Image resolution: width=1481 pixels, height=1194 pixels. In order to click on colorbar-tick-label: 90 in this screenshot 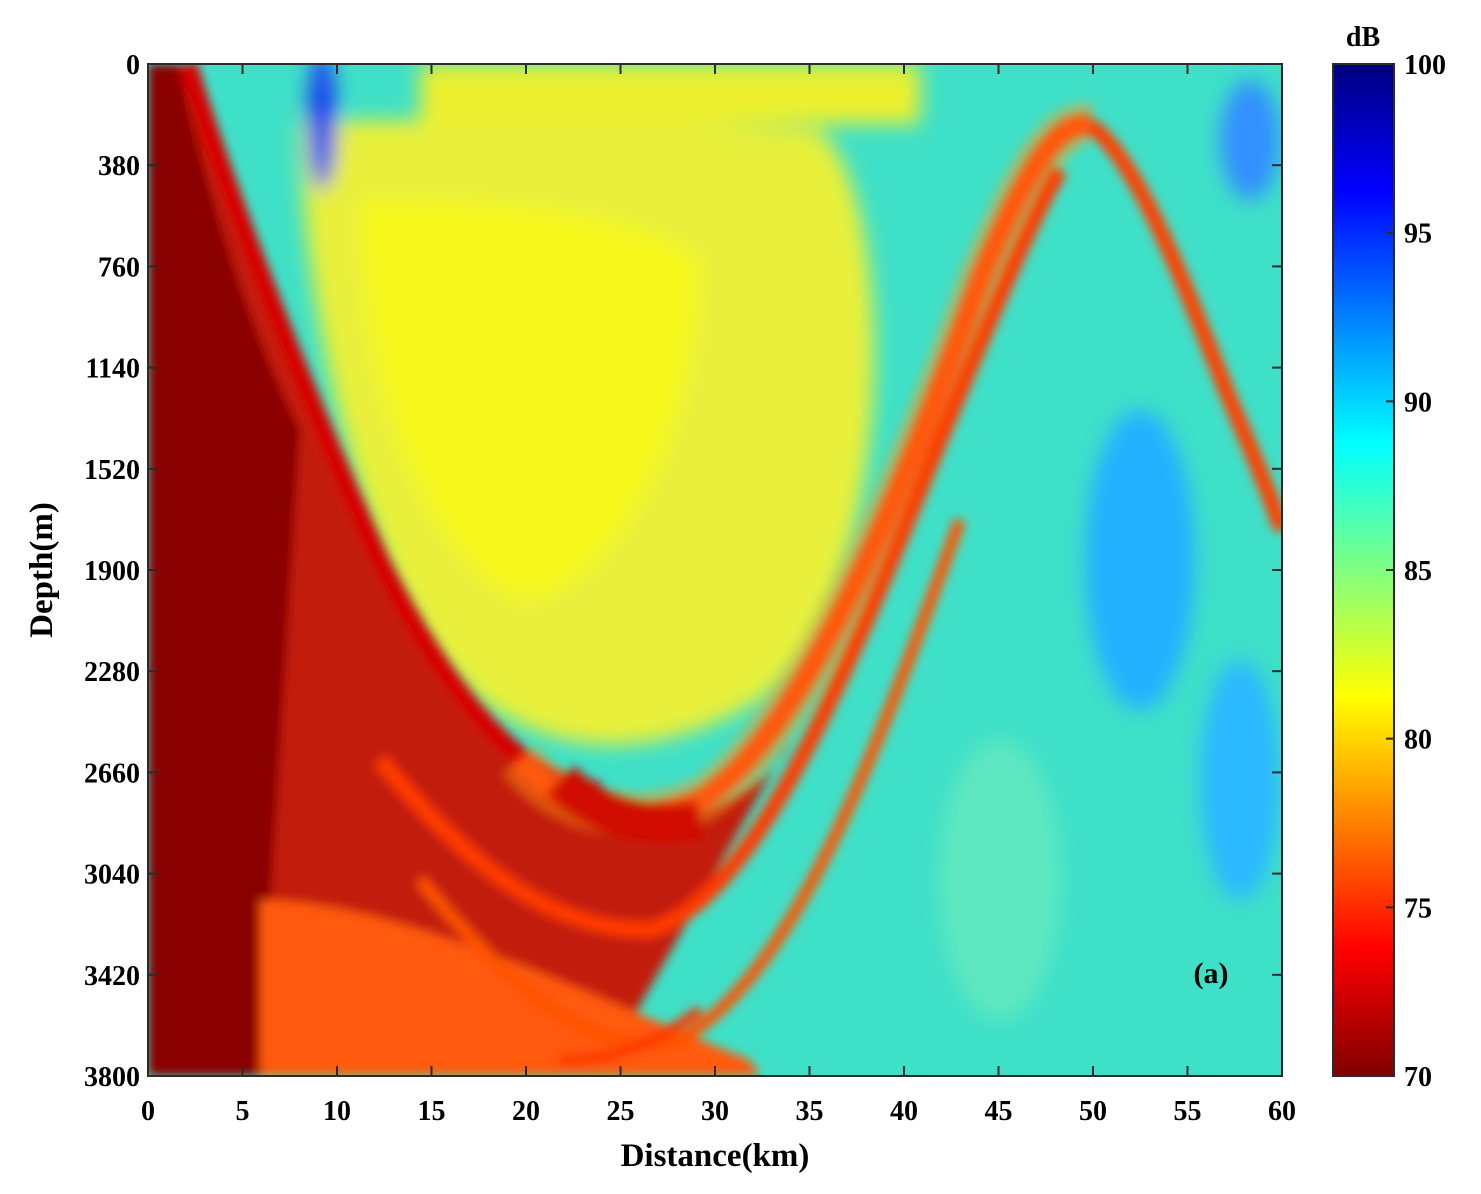, I will do `click(1418, 402)`.